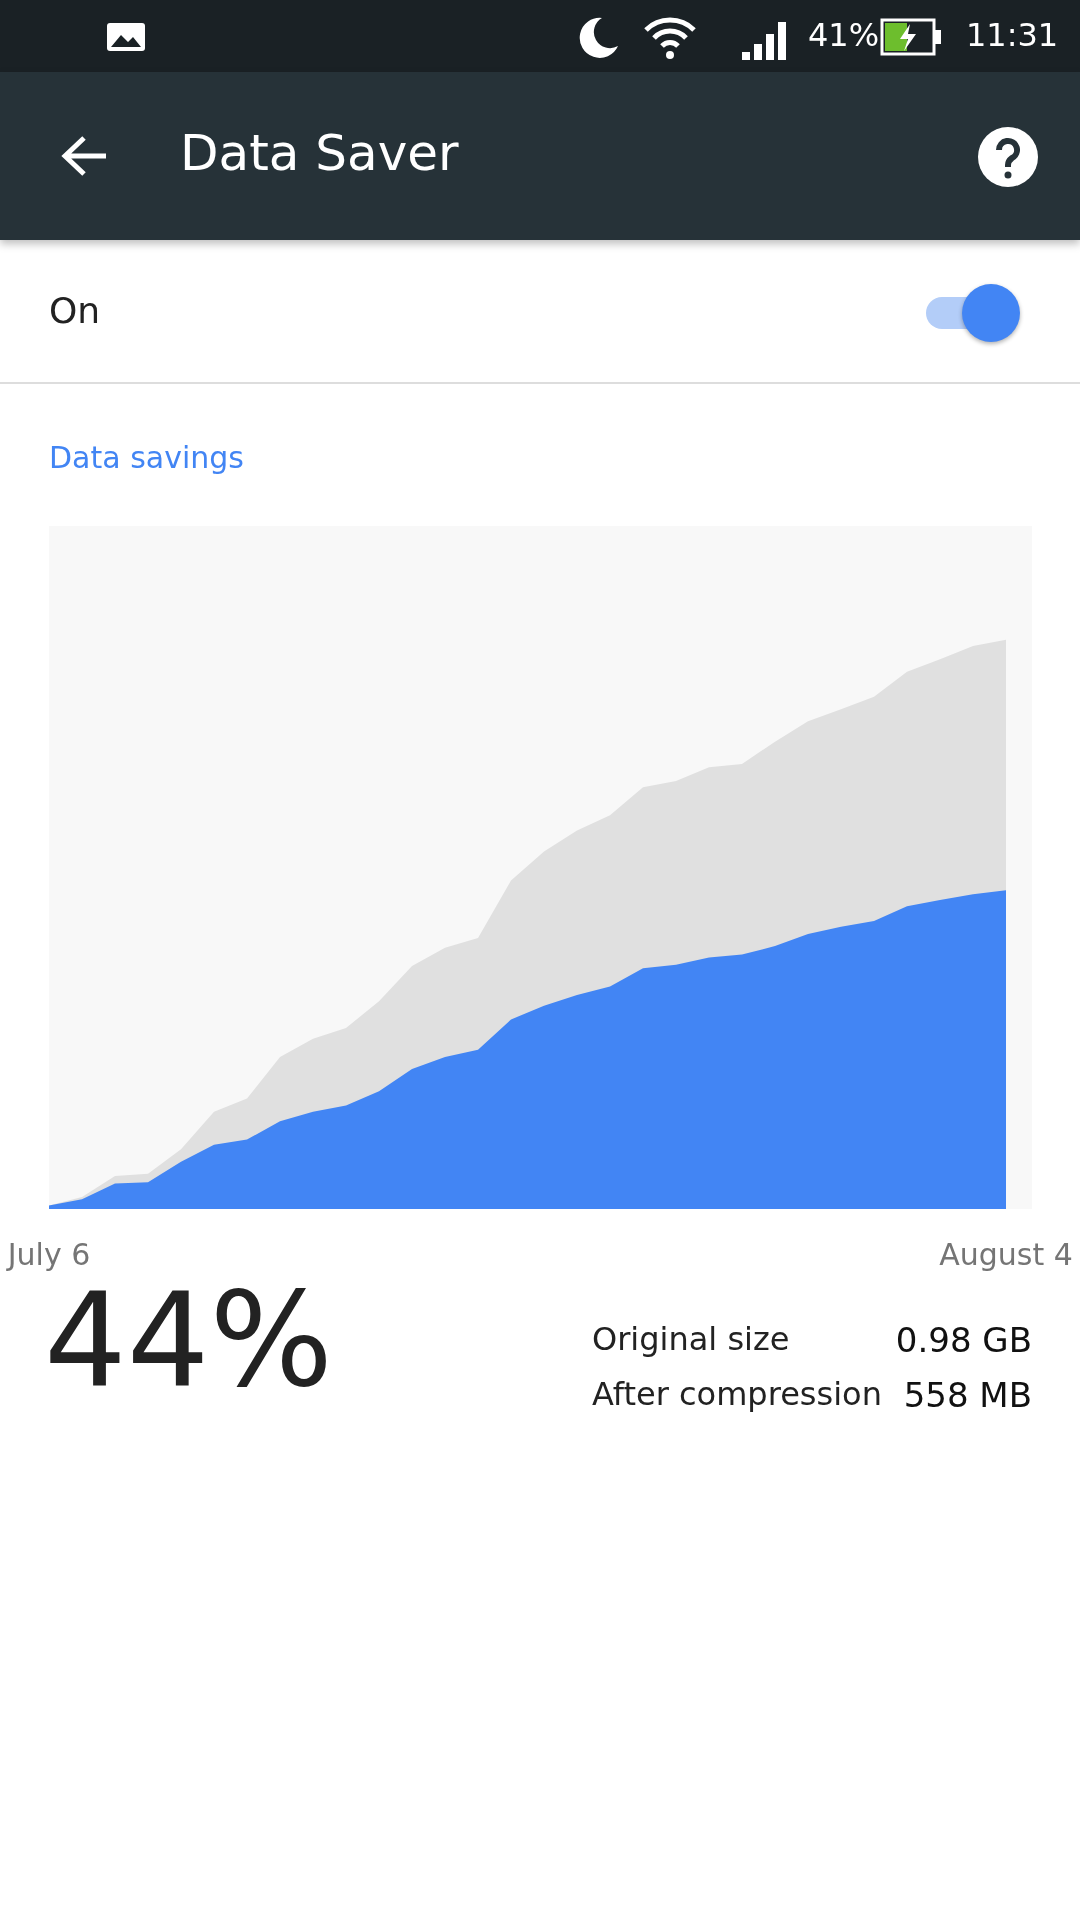 Image resolution: width=1080 pixels, height=1920 pixels. What do you see at coordinates (75, 310) in the screenshot?
I see `text: On` at bounding box center [75, 310].